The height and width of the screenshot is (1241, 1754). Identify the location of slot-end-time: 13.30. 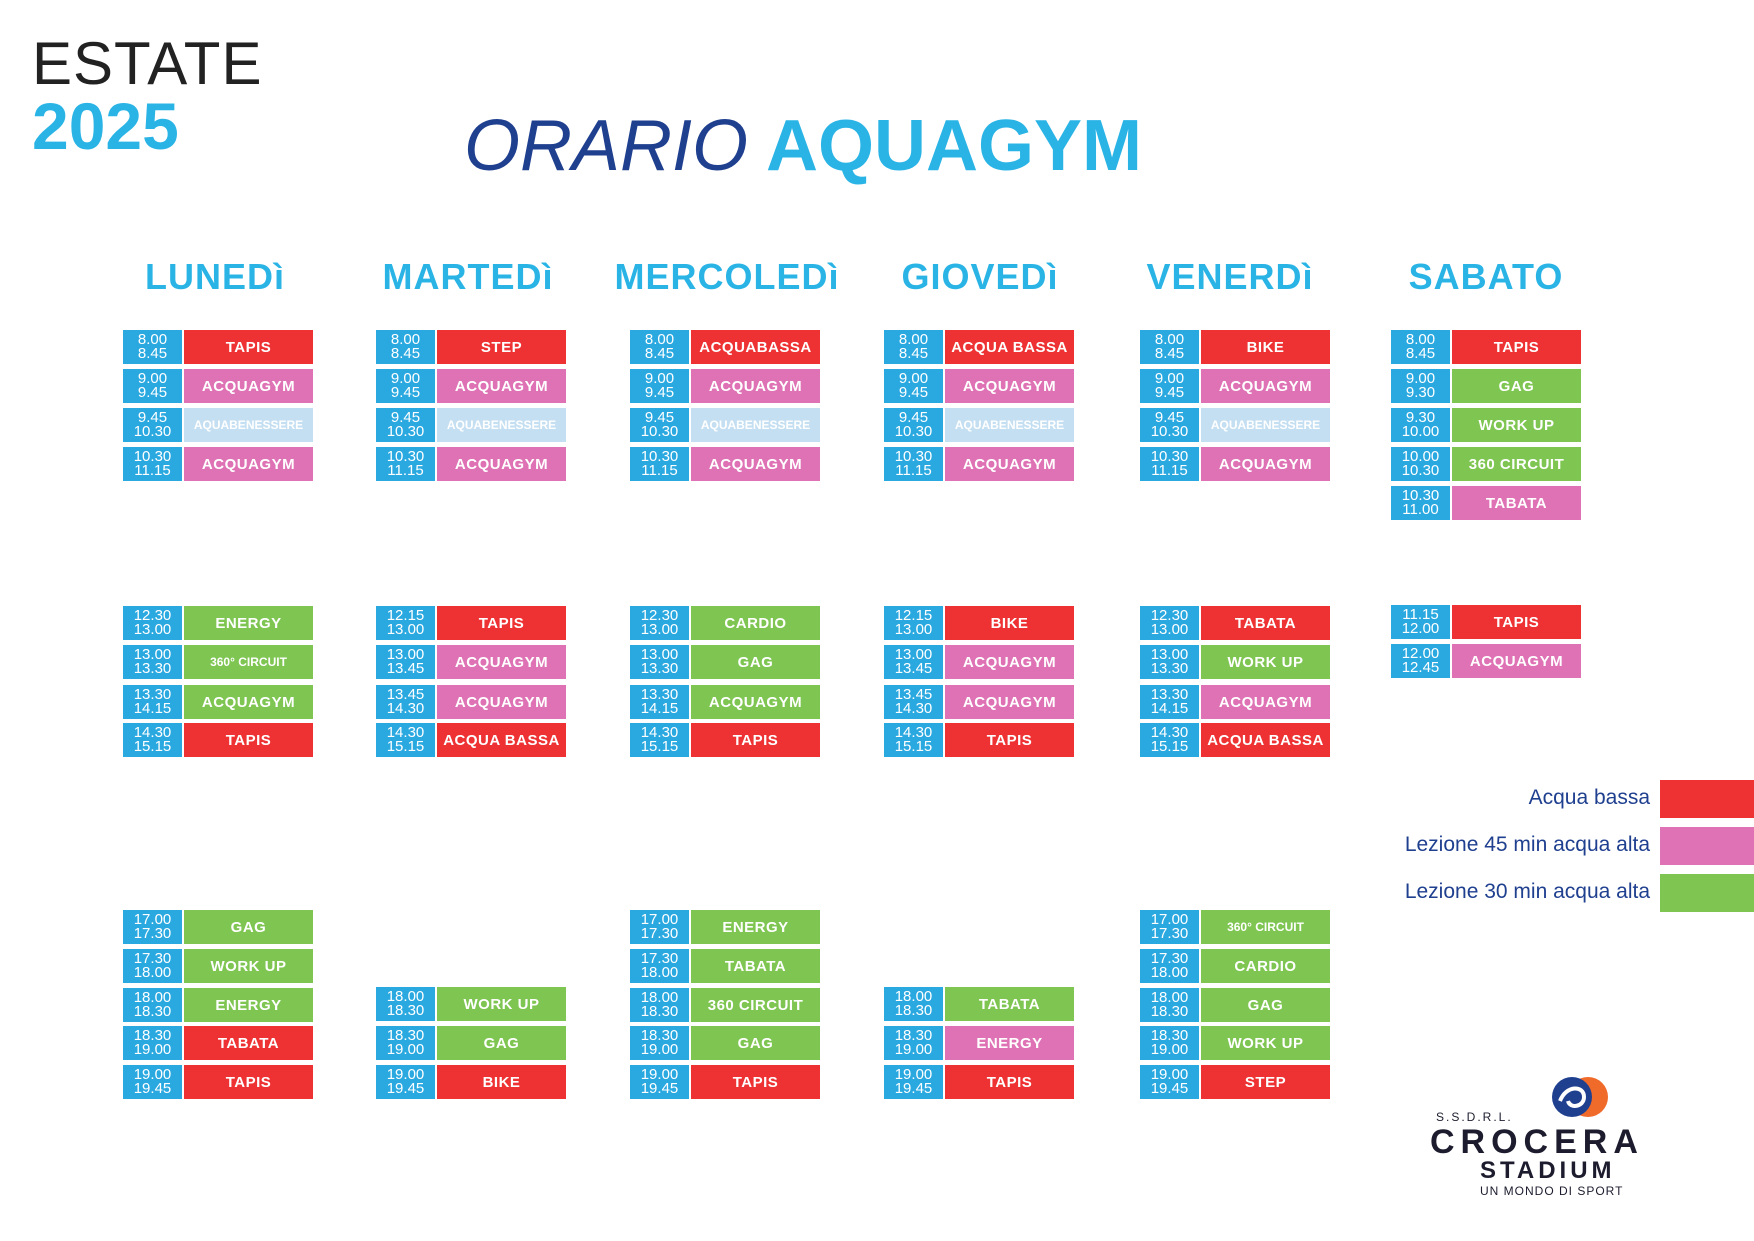
(152, 668).